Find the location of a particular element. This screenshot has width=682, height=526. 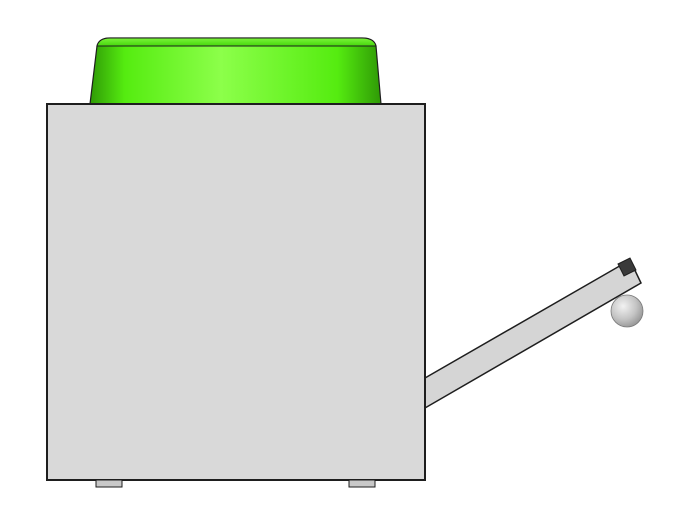

lever-arm is located at coordinates (533, 333).